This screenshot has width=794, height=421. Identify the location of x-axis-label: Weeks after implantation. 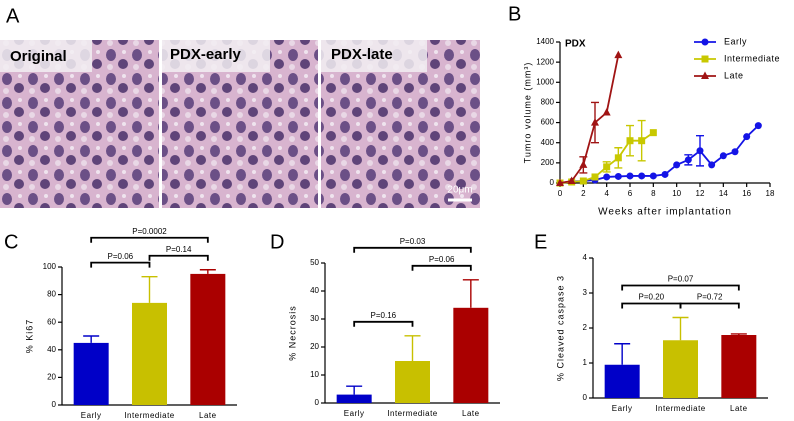
(665, 212).